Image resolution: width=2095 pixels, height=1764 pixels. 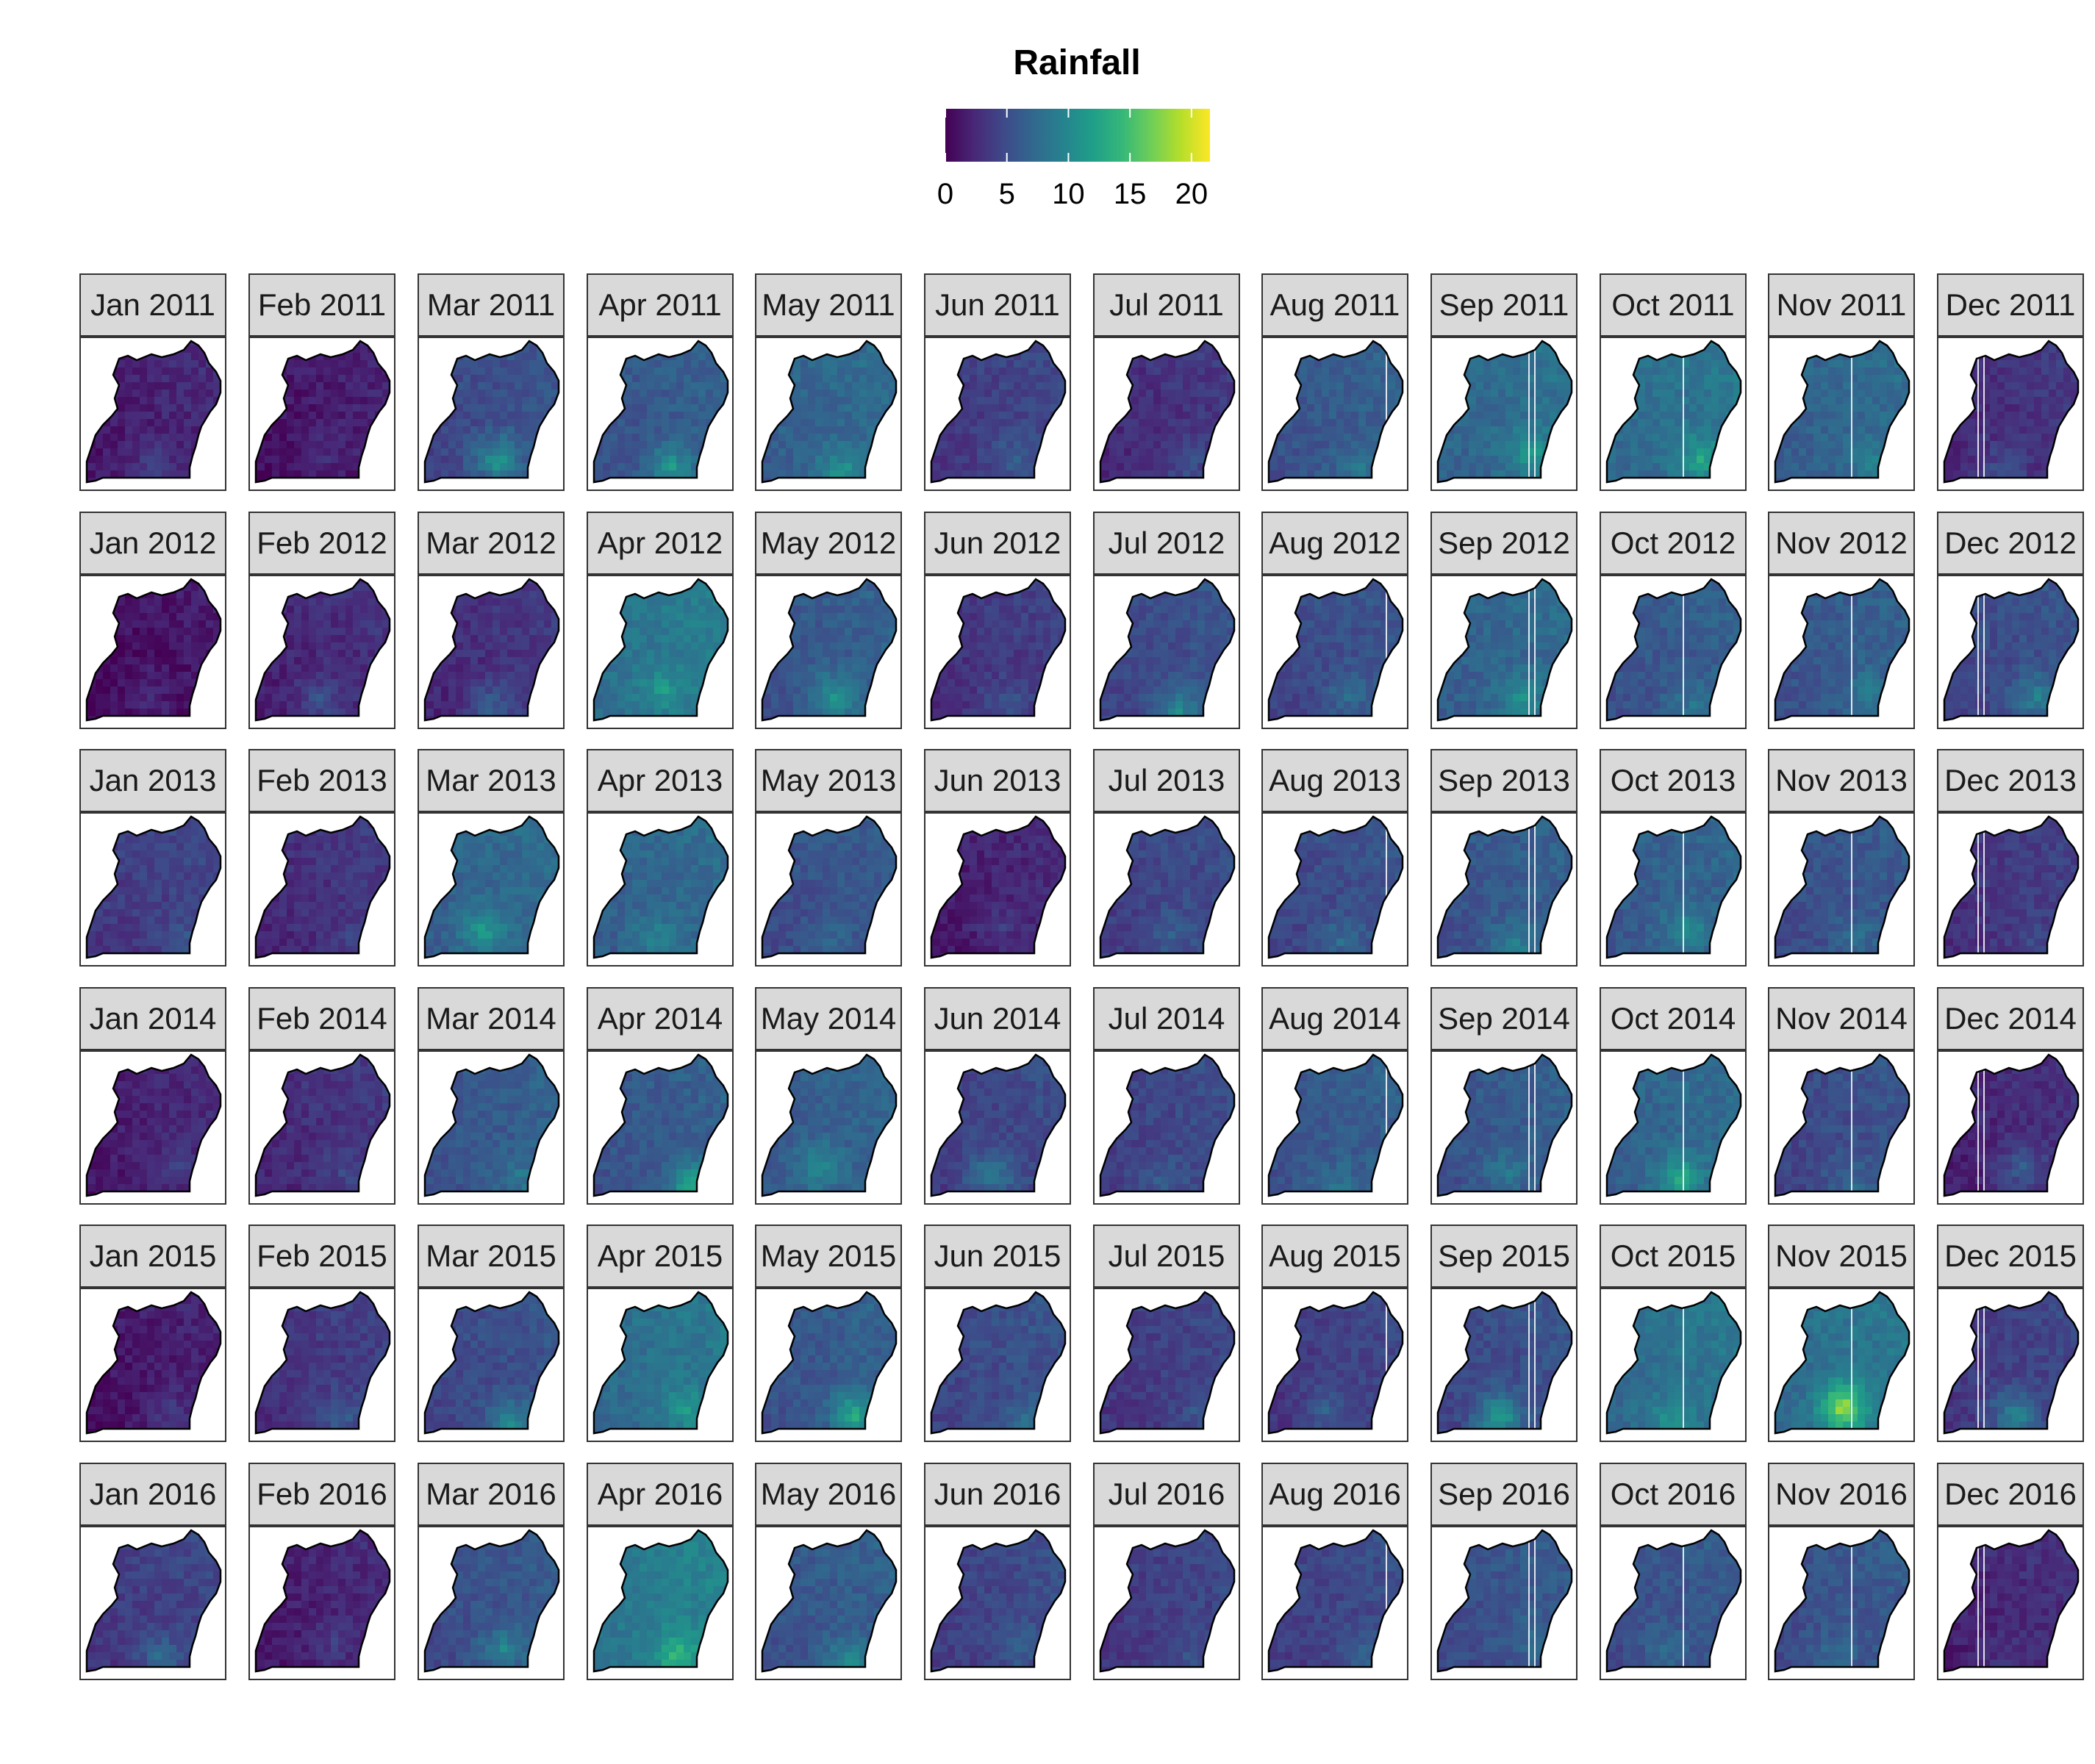 I want to click on facet-strip-label: Nov 2014, so click(x=1841, y=1018).